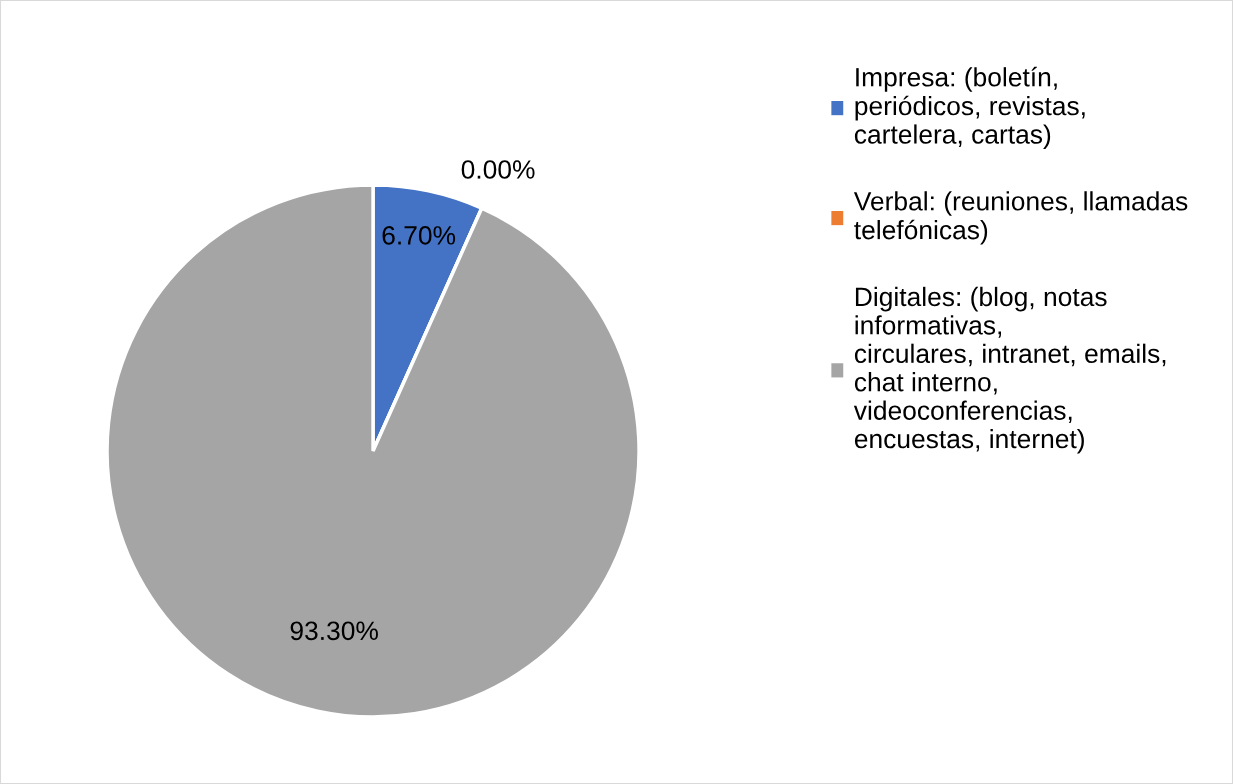 The width and height of the screenshot is (1233, 784). What do you see at coordinates (498, 169) in the screenshot?
I see `text: 0.00%` at bounding box center [498, 169].